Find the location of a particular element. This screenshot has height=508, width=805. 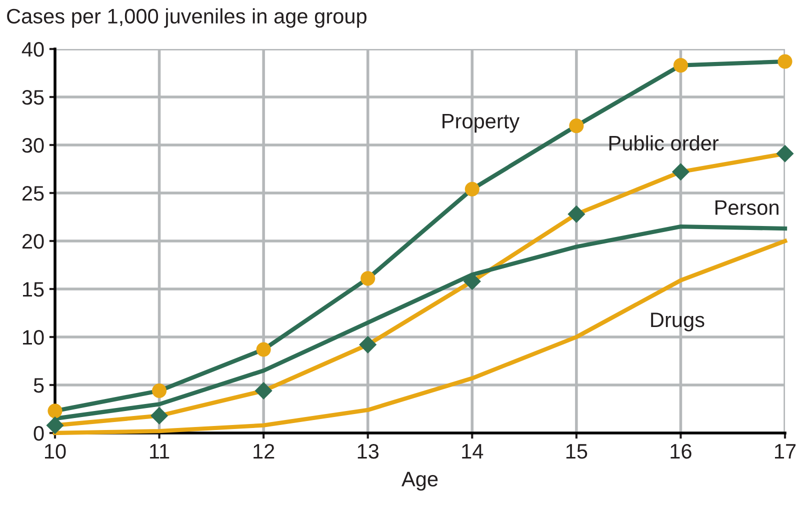

x-axis-title: Age is located at coordinates (420, 481).